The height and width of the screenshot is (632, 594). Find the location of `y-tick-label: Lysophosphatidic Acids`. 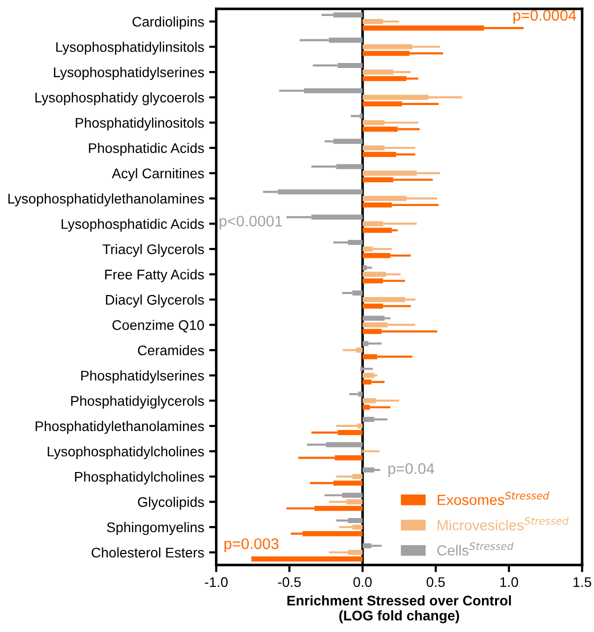

y-tick-label: Lysophosphatidic Acids is located at coordinates (133, 225).